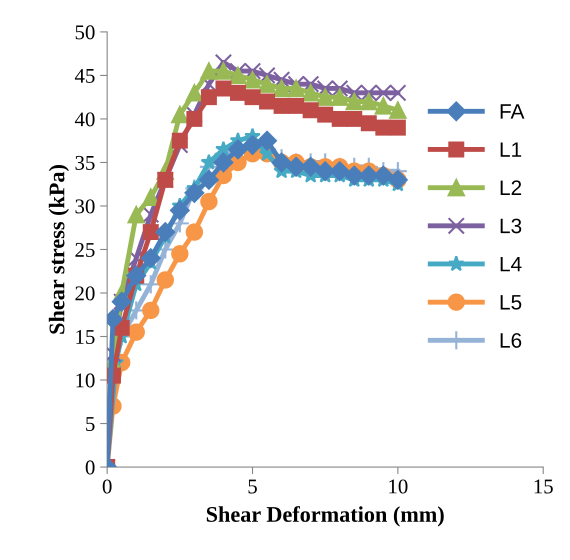 The width and height of the screenshot is (570, 560). Describe the element at coordinates (511, 226) in the screenshot. I see `legend-label: L3` at that location.